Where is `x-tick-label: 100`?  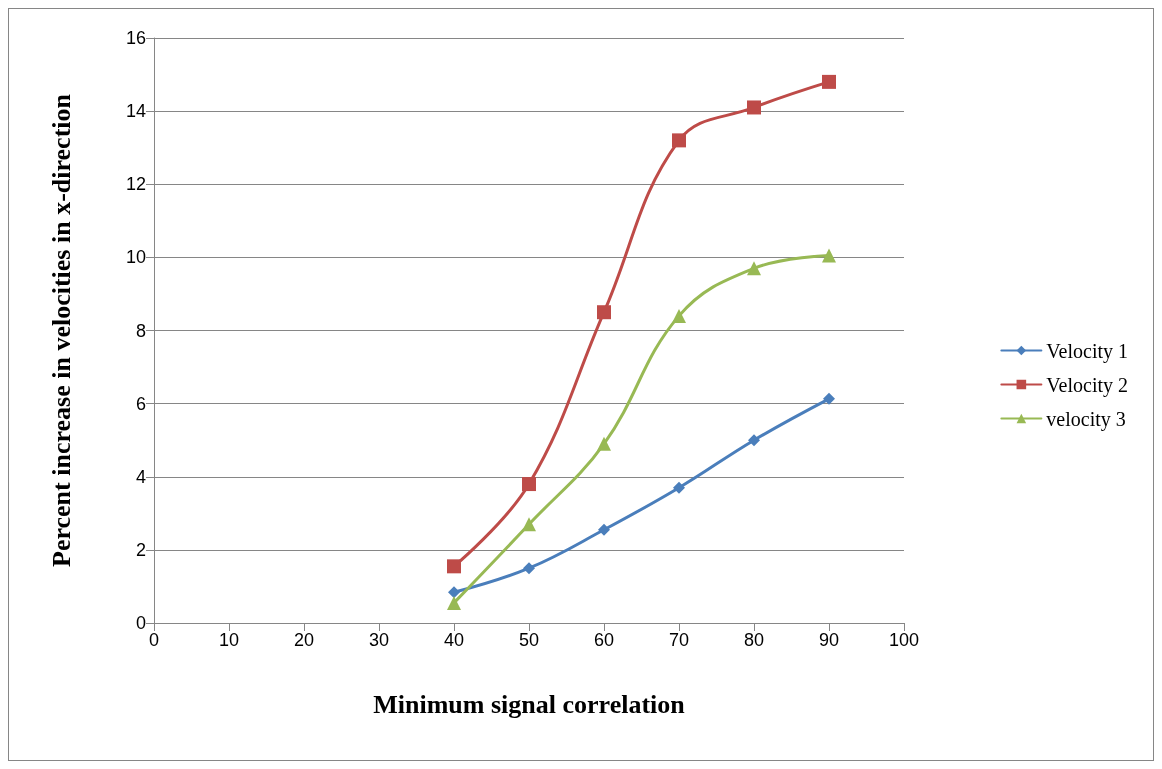 x-tick-label: 100 is located at coordinates (904, 640).